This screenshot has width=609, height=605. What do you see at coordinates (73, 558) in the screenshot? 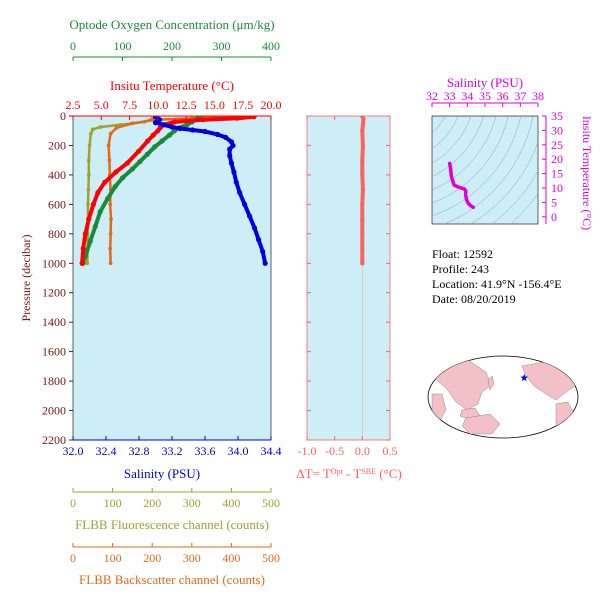
I see `backscatter-axis-tick-label: 0` at bounding box center [73, 558].